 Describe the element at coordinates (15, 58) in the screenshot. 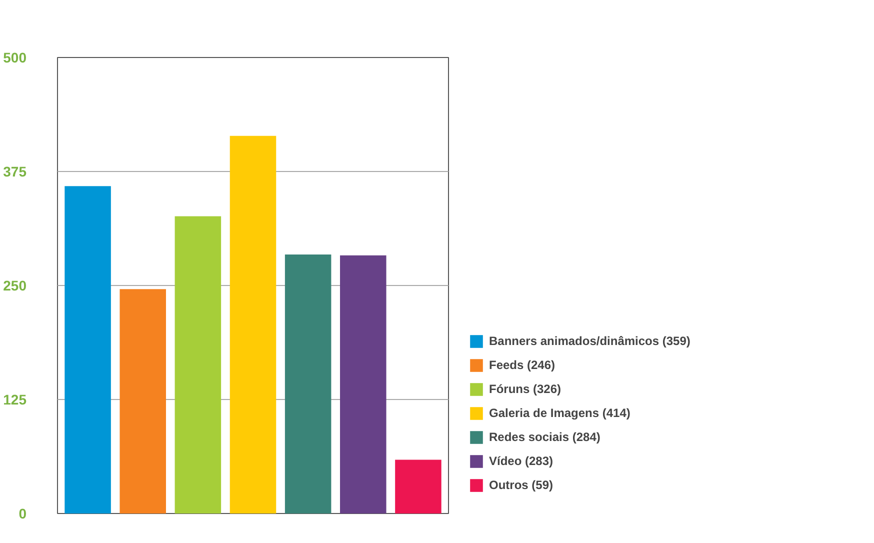

I see `y-tick-label: 500` at that location.